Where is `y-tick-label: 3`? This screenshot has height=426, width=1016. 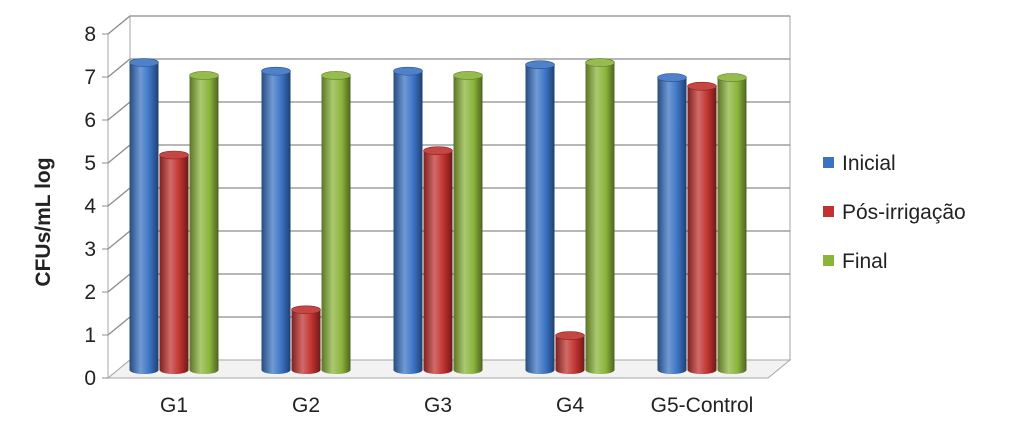
y-tick-label: 3 is located at coordinates (90, 249).